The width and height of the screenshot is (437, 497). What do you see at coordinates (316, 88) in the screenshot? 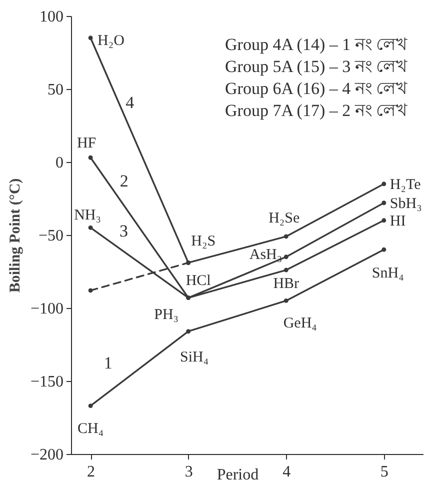
I see `annotation: Group 6A (16) – 4 নং লেখ` at bounding box center [316, 88].